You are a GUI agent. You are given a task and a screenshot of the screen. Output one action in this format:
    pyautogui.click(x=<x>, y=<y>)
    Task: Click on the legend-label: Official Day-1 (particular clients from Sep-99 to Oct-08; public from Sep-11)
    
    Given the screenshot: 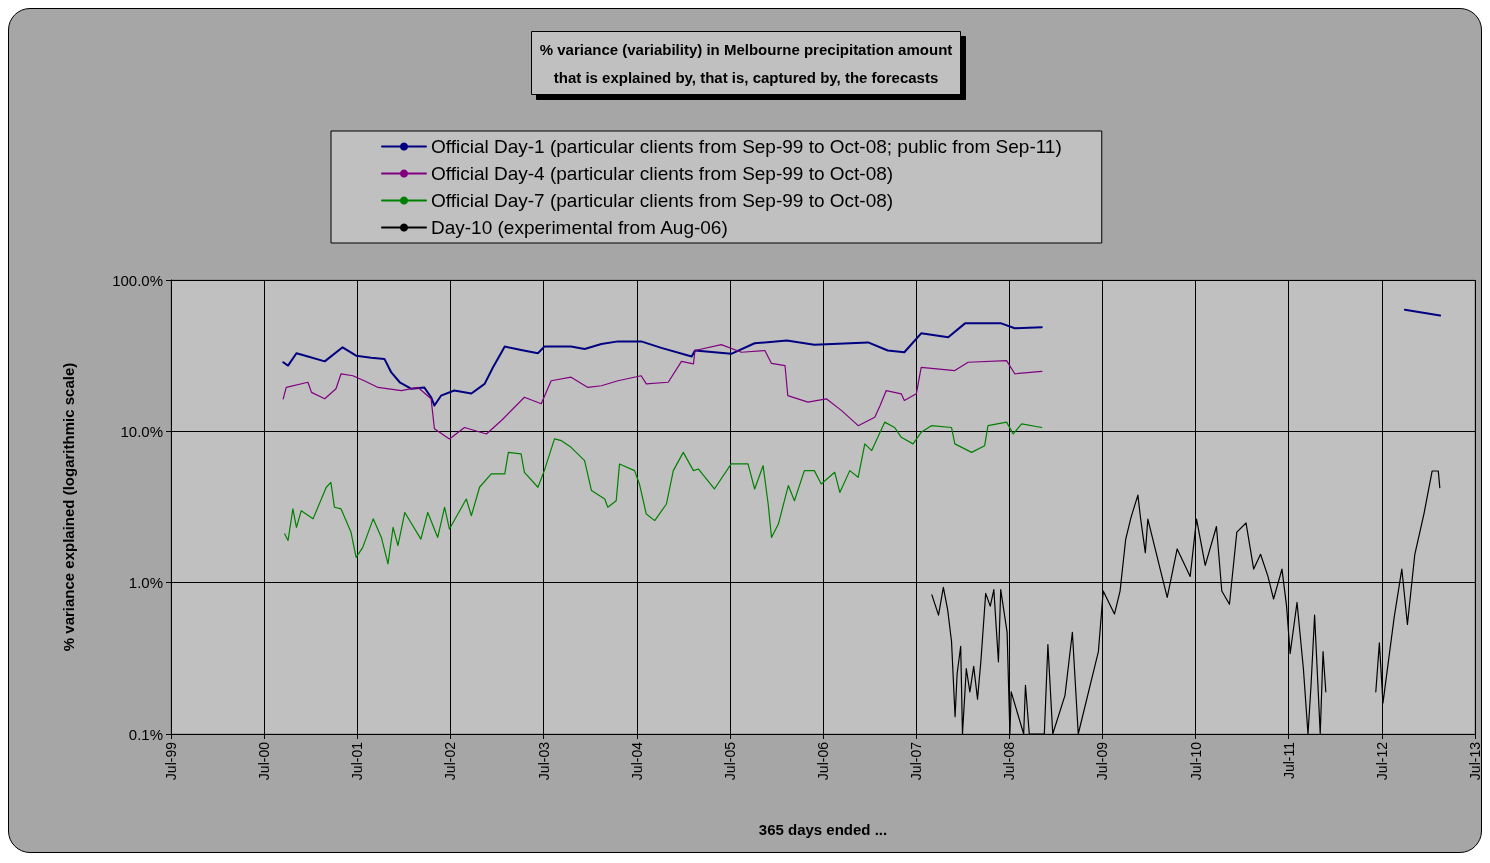 What is the action you would take?
    pyautogui.click(x=746, y=146)
    